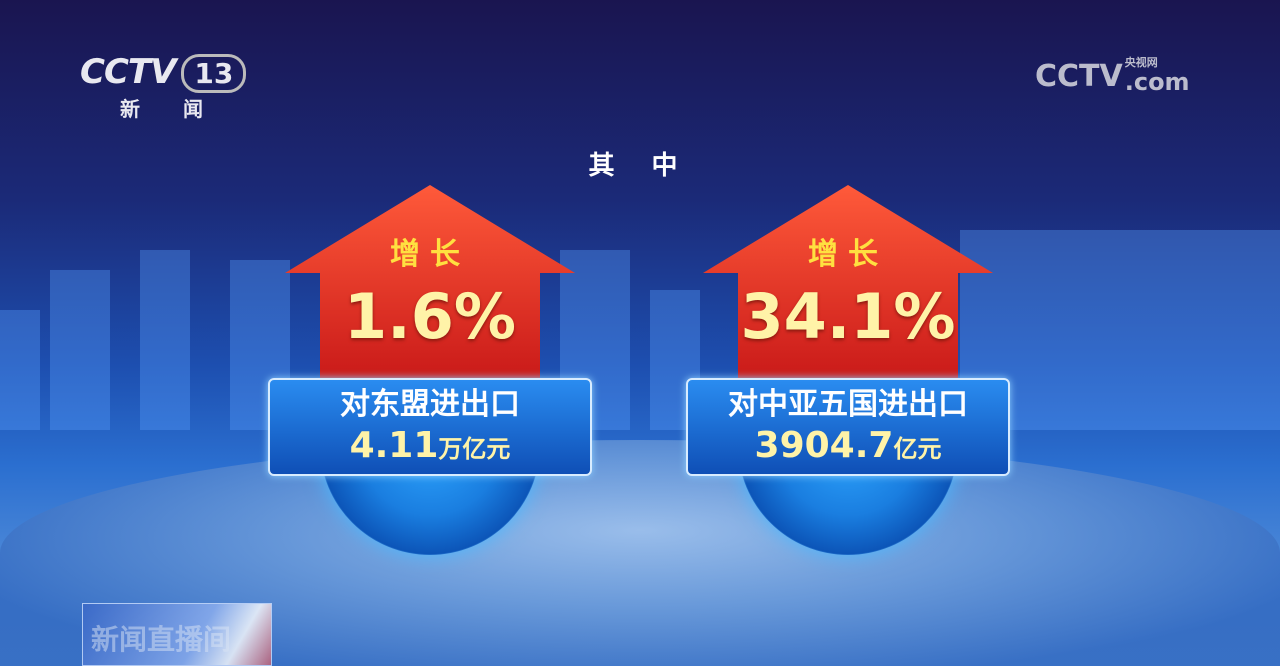 Image resolution: width=1280 pixels, height=666 pixels. Describe the element at coordinates (917, 449) in the screenshot. I see `info-unit: 亿元` at that location.